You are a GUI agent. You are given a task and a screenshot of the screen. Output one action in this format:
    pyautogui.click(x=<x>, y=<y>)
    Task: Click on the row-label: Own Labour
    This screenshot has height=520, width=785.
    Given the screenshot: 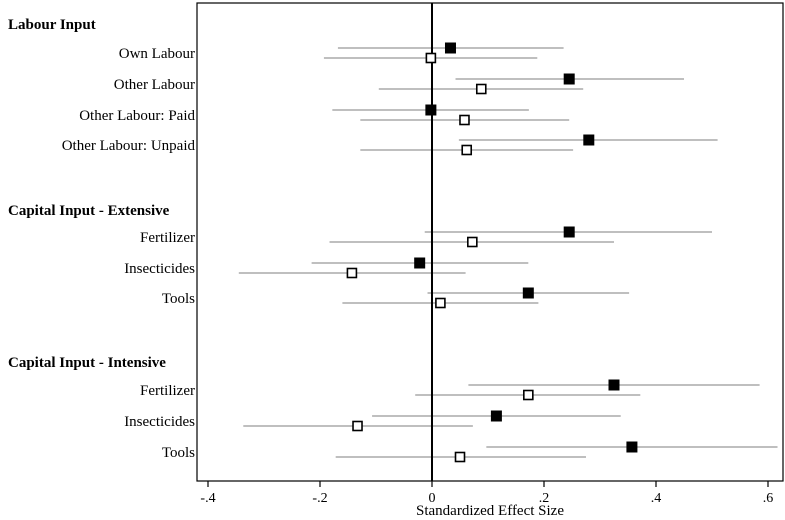 What is the action you would take?
    pyautogui.click(x=157, y=54)
    